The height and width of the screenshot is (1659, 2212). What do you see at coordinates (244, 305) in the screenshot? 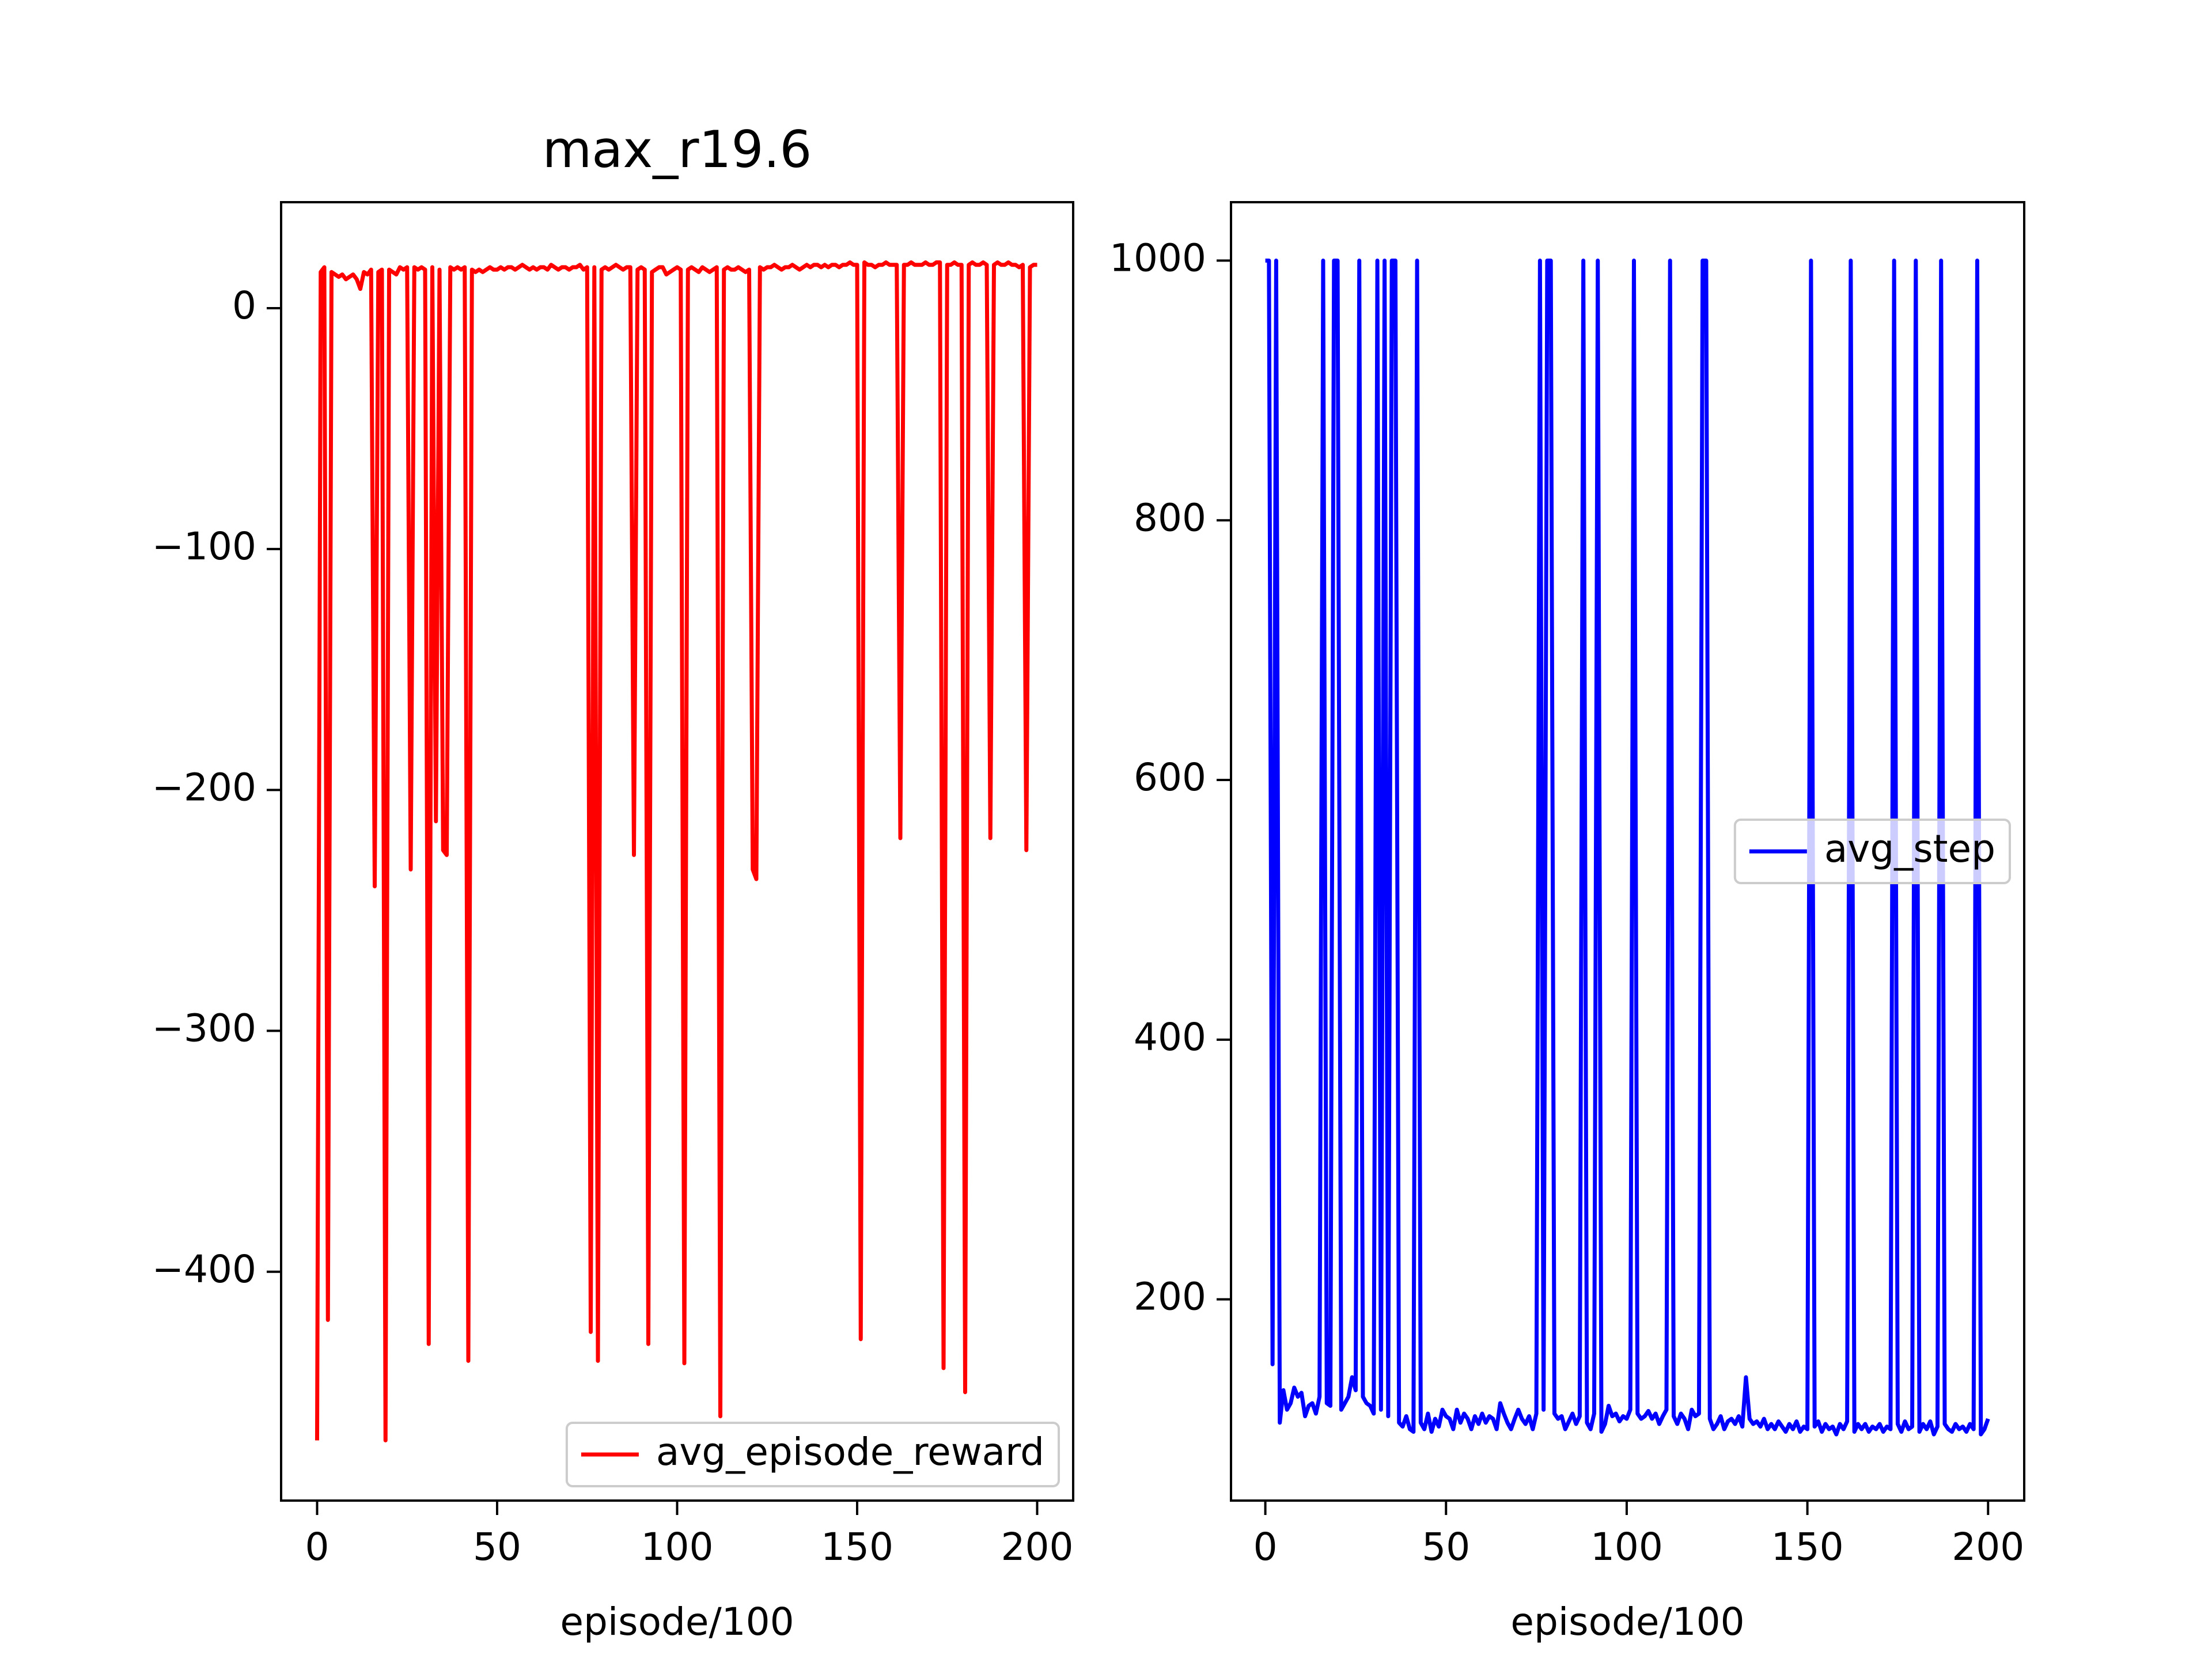
I see `y-tick-label: 0` at bounding box center [244, 305].